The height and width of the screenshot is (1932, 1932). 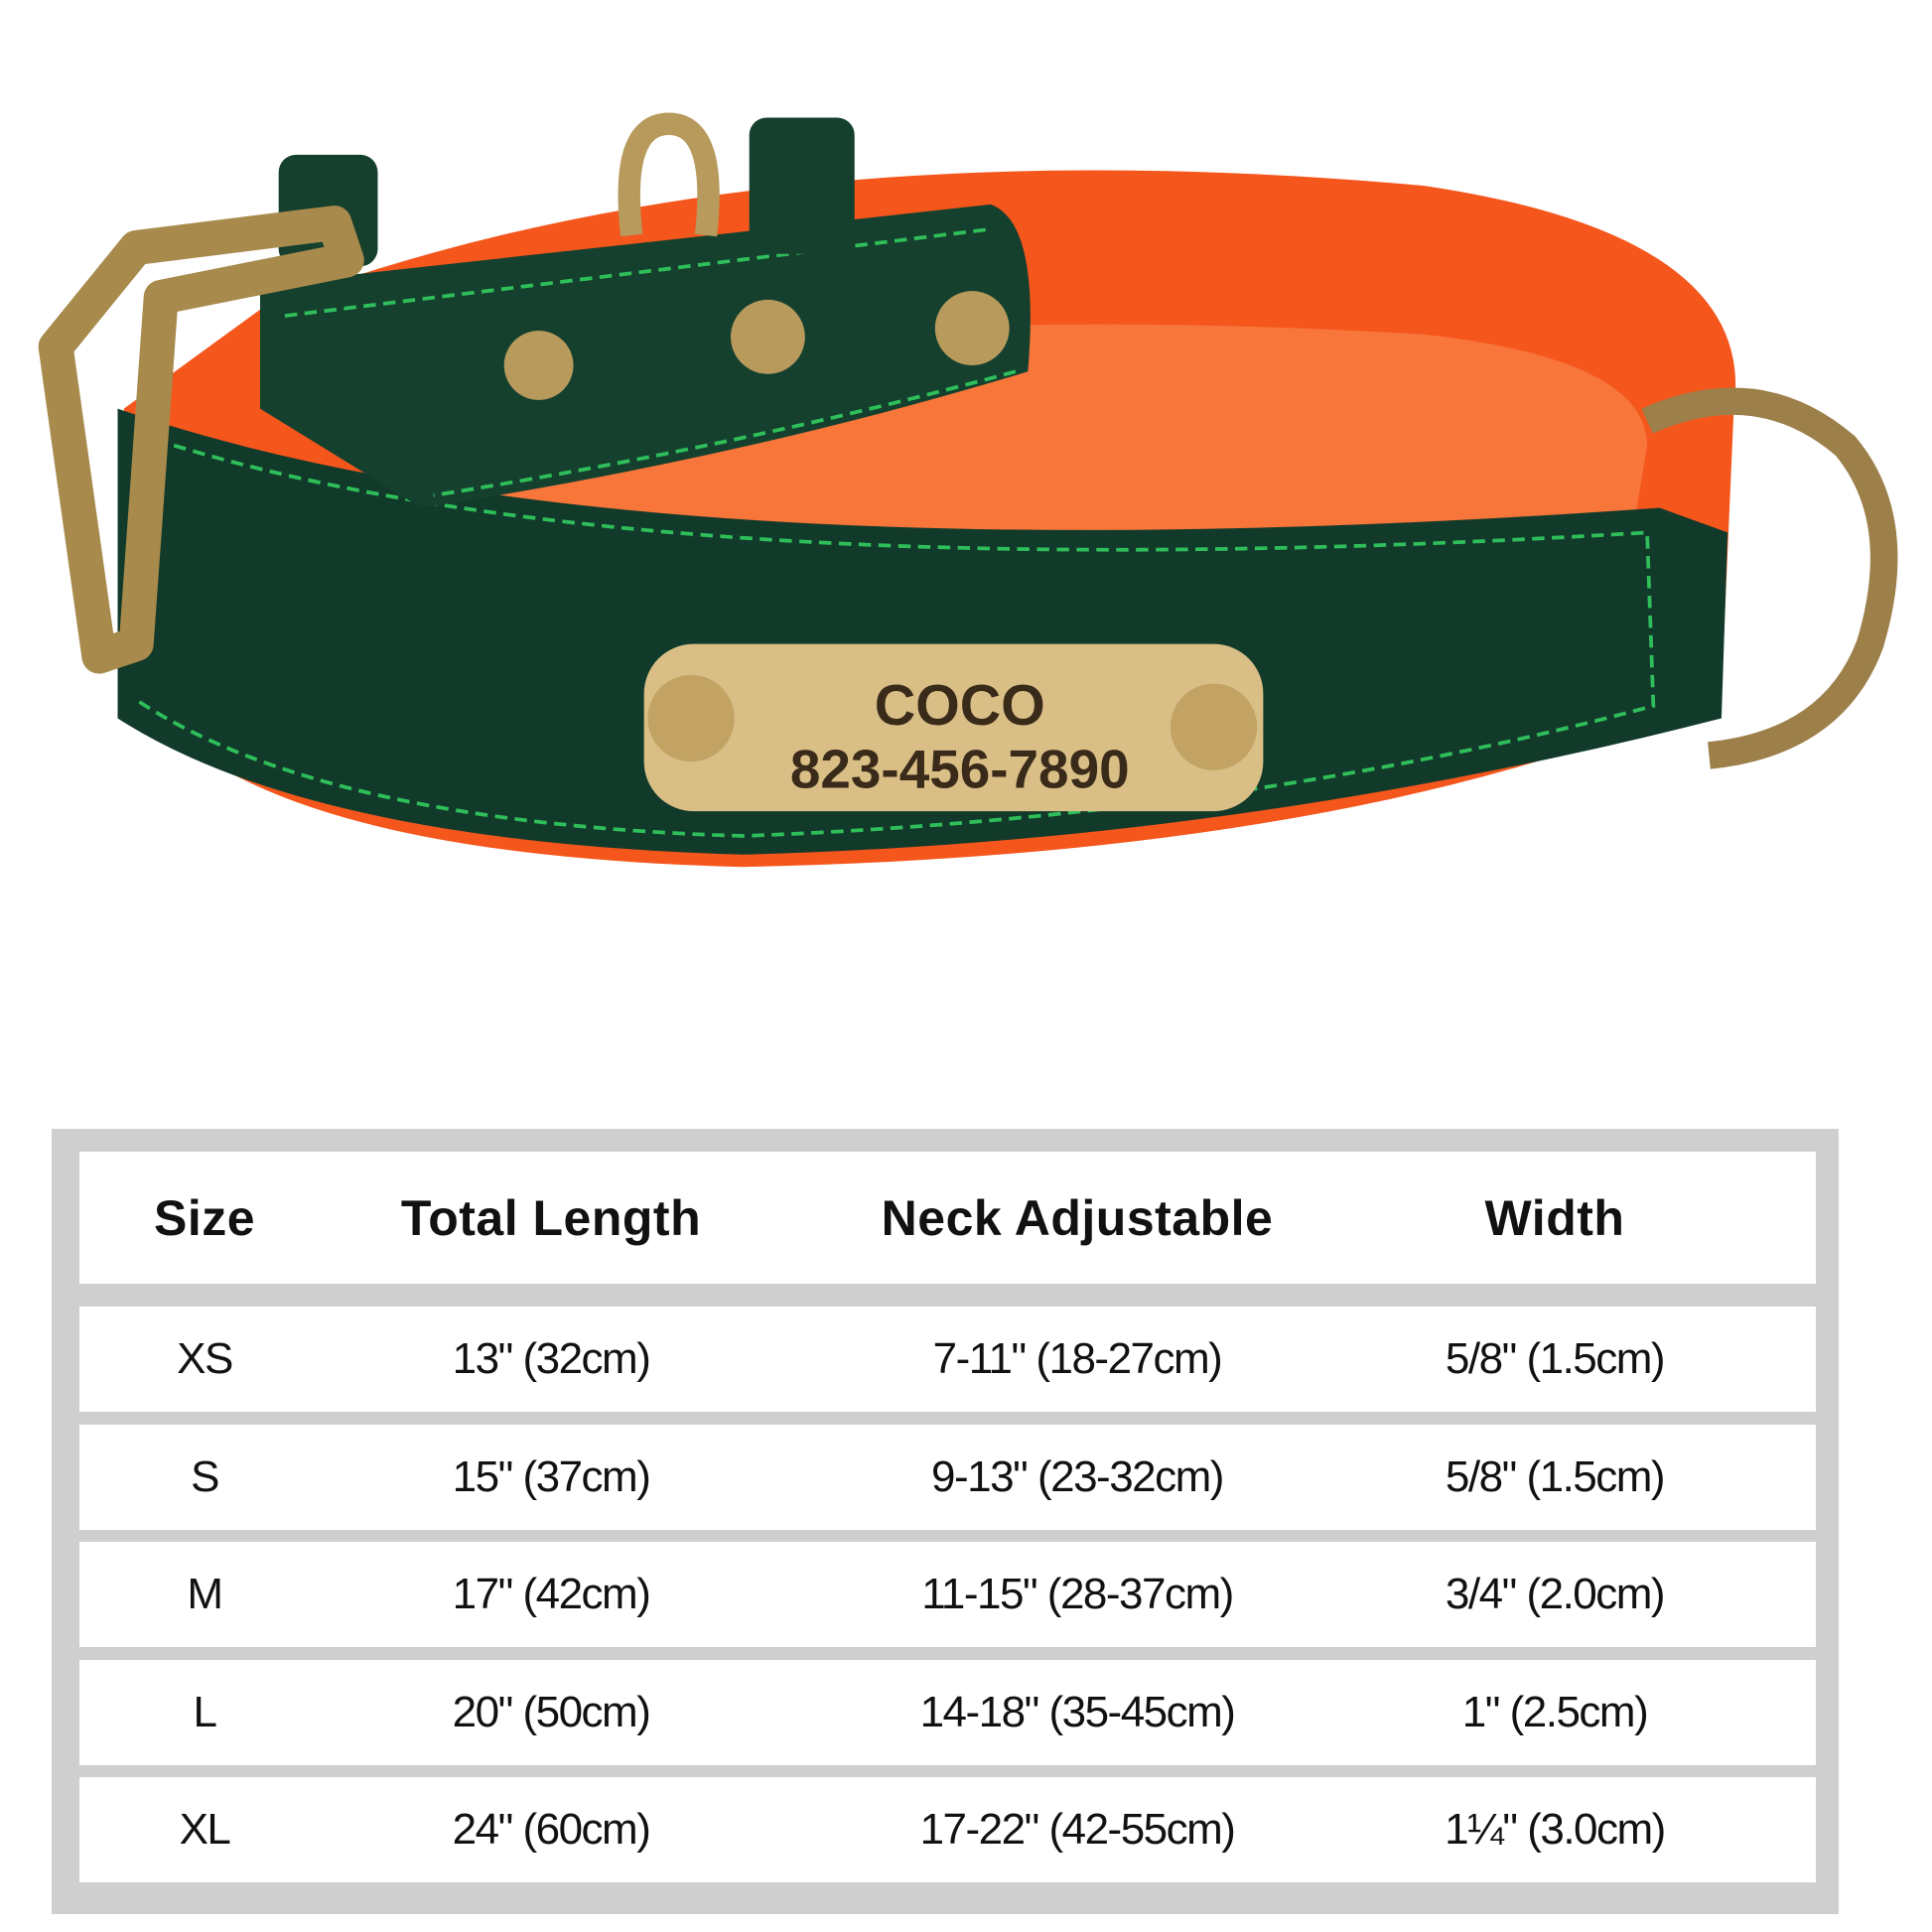 I want to click on header-size: Size, so click(x=205, y=1217).